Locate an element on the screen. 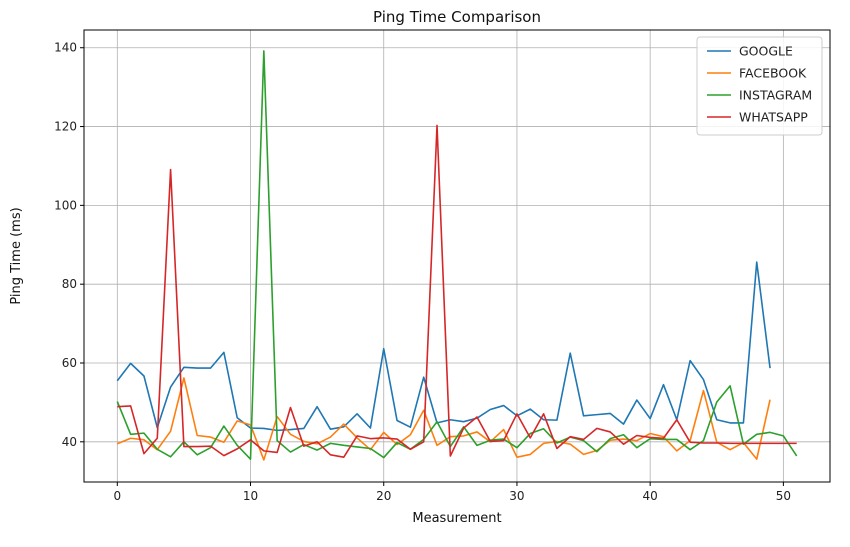 This screenshot has height=547, width=850. x-tick-label: 10 is located at coordinates (250, 496).